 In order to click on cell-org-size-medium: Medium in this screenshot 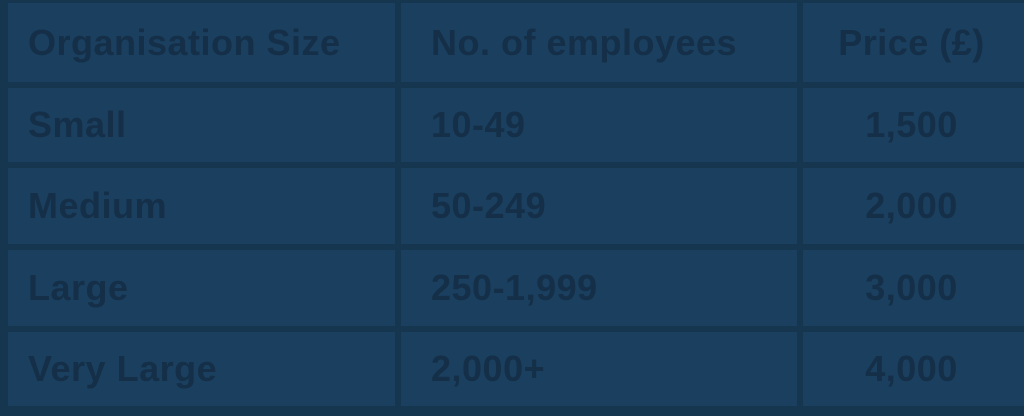, I will do `click(201, 206)`.